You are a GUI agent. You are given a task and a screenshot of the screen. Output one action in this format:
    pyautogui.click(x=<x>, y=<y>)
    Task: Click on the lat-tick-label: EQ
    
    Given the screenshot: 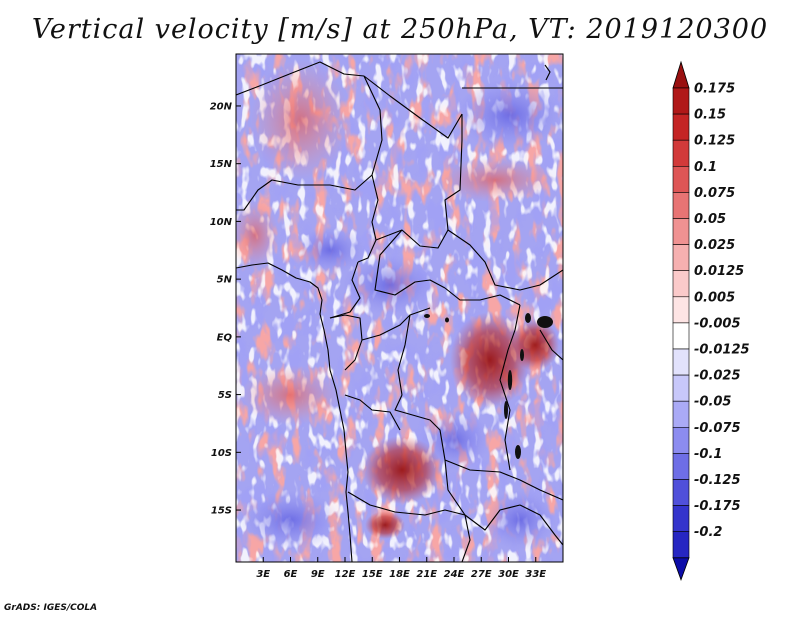 What is the action you would take?
    pyautogui.click(x=225, y=337)
    